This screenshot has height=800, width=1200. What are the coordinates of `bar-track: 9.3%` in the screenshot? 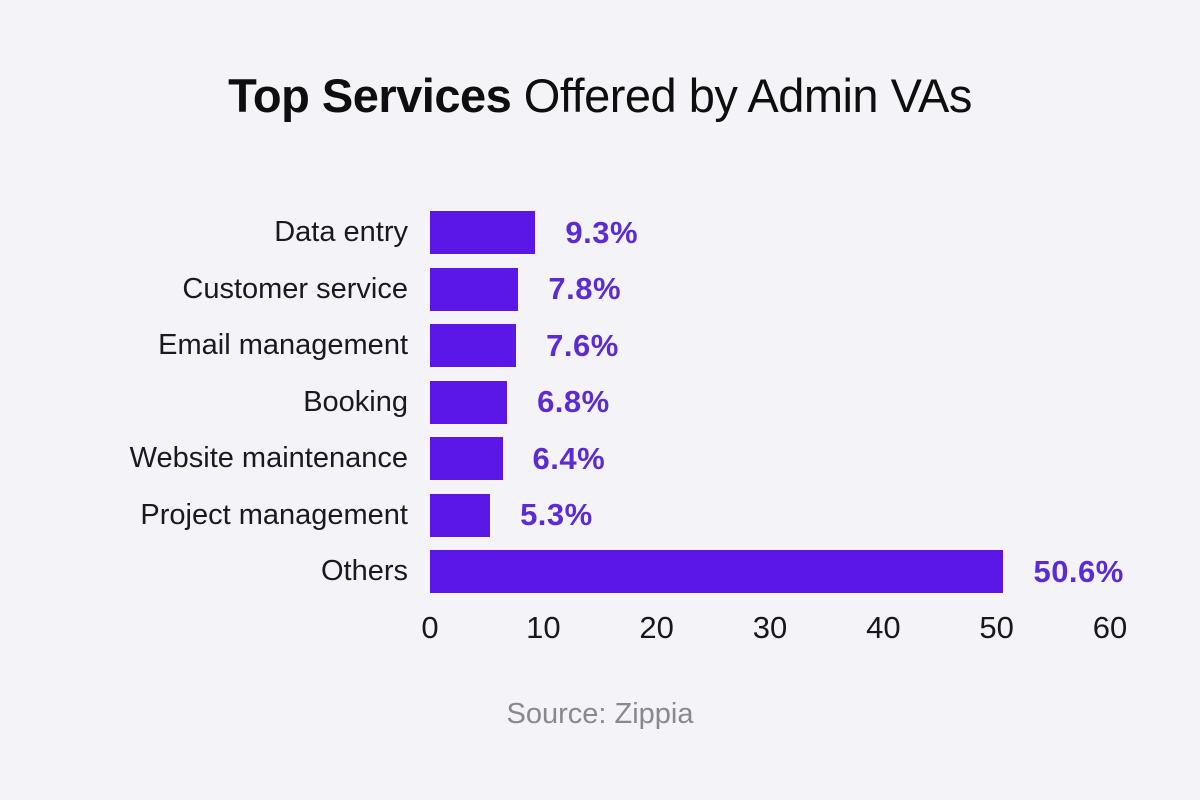 It's located at (815, 232).